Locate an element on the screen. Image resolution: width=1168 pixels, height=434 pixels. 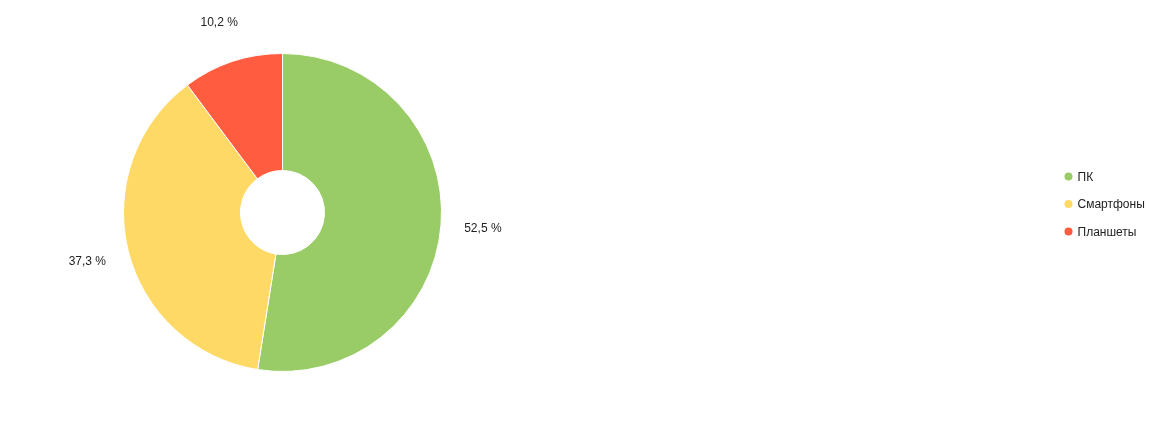
data-label: 37,3 % is located at coordinates (87, 260).